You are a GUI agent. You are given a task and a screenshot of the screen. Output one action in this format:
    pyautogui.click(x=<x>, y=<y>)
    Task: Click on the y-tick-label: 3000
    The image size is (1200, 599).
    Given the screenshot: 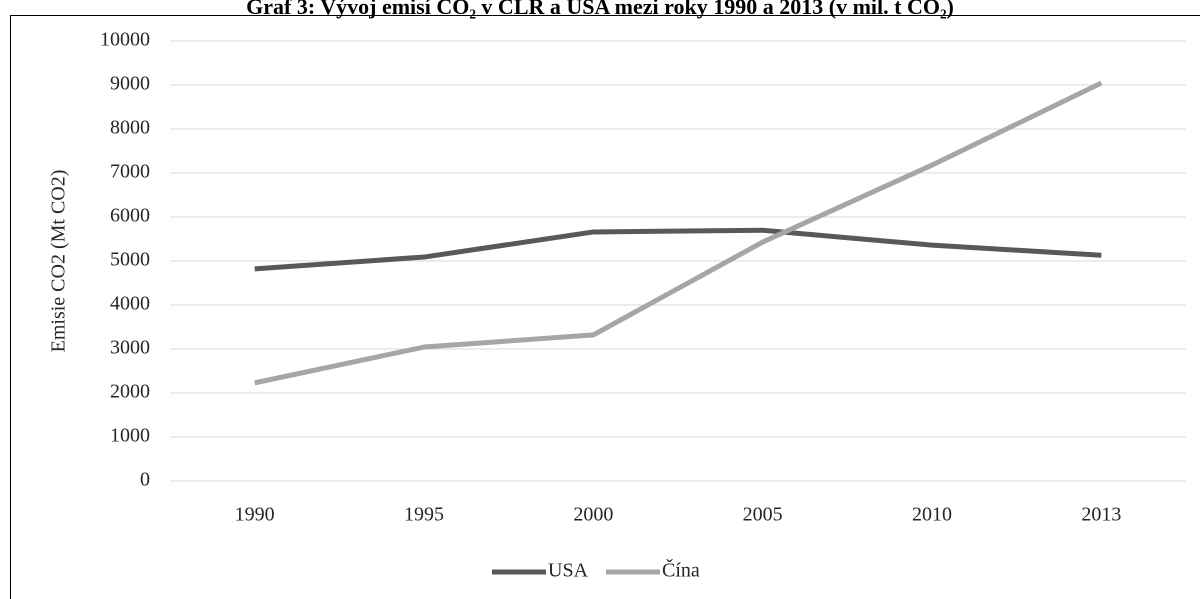 What is the action you would take?
    pyautogui.click(x=130, y=348)
    